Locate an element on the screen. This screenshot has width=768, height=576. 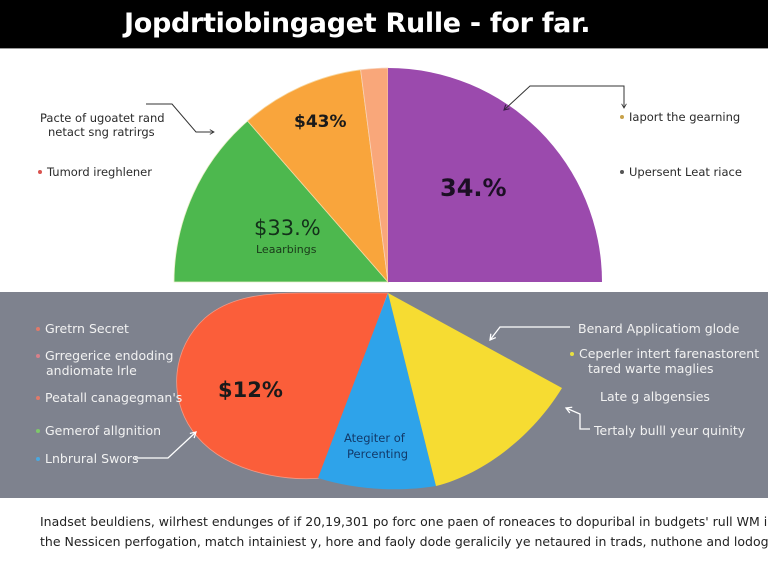
footer-panel is located at coordinates (384, 537).